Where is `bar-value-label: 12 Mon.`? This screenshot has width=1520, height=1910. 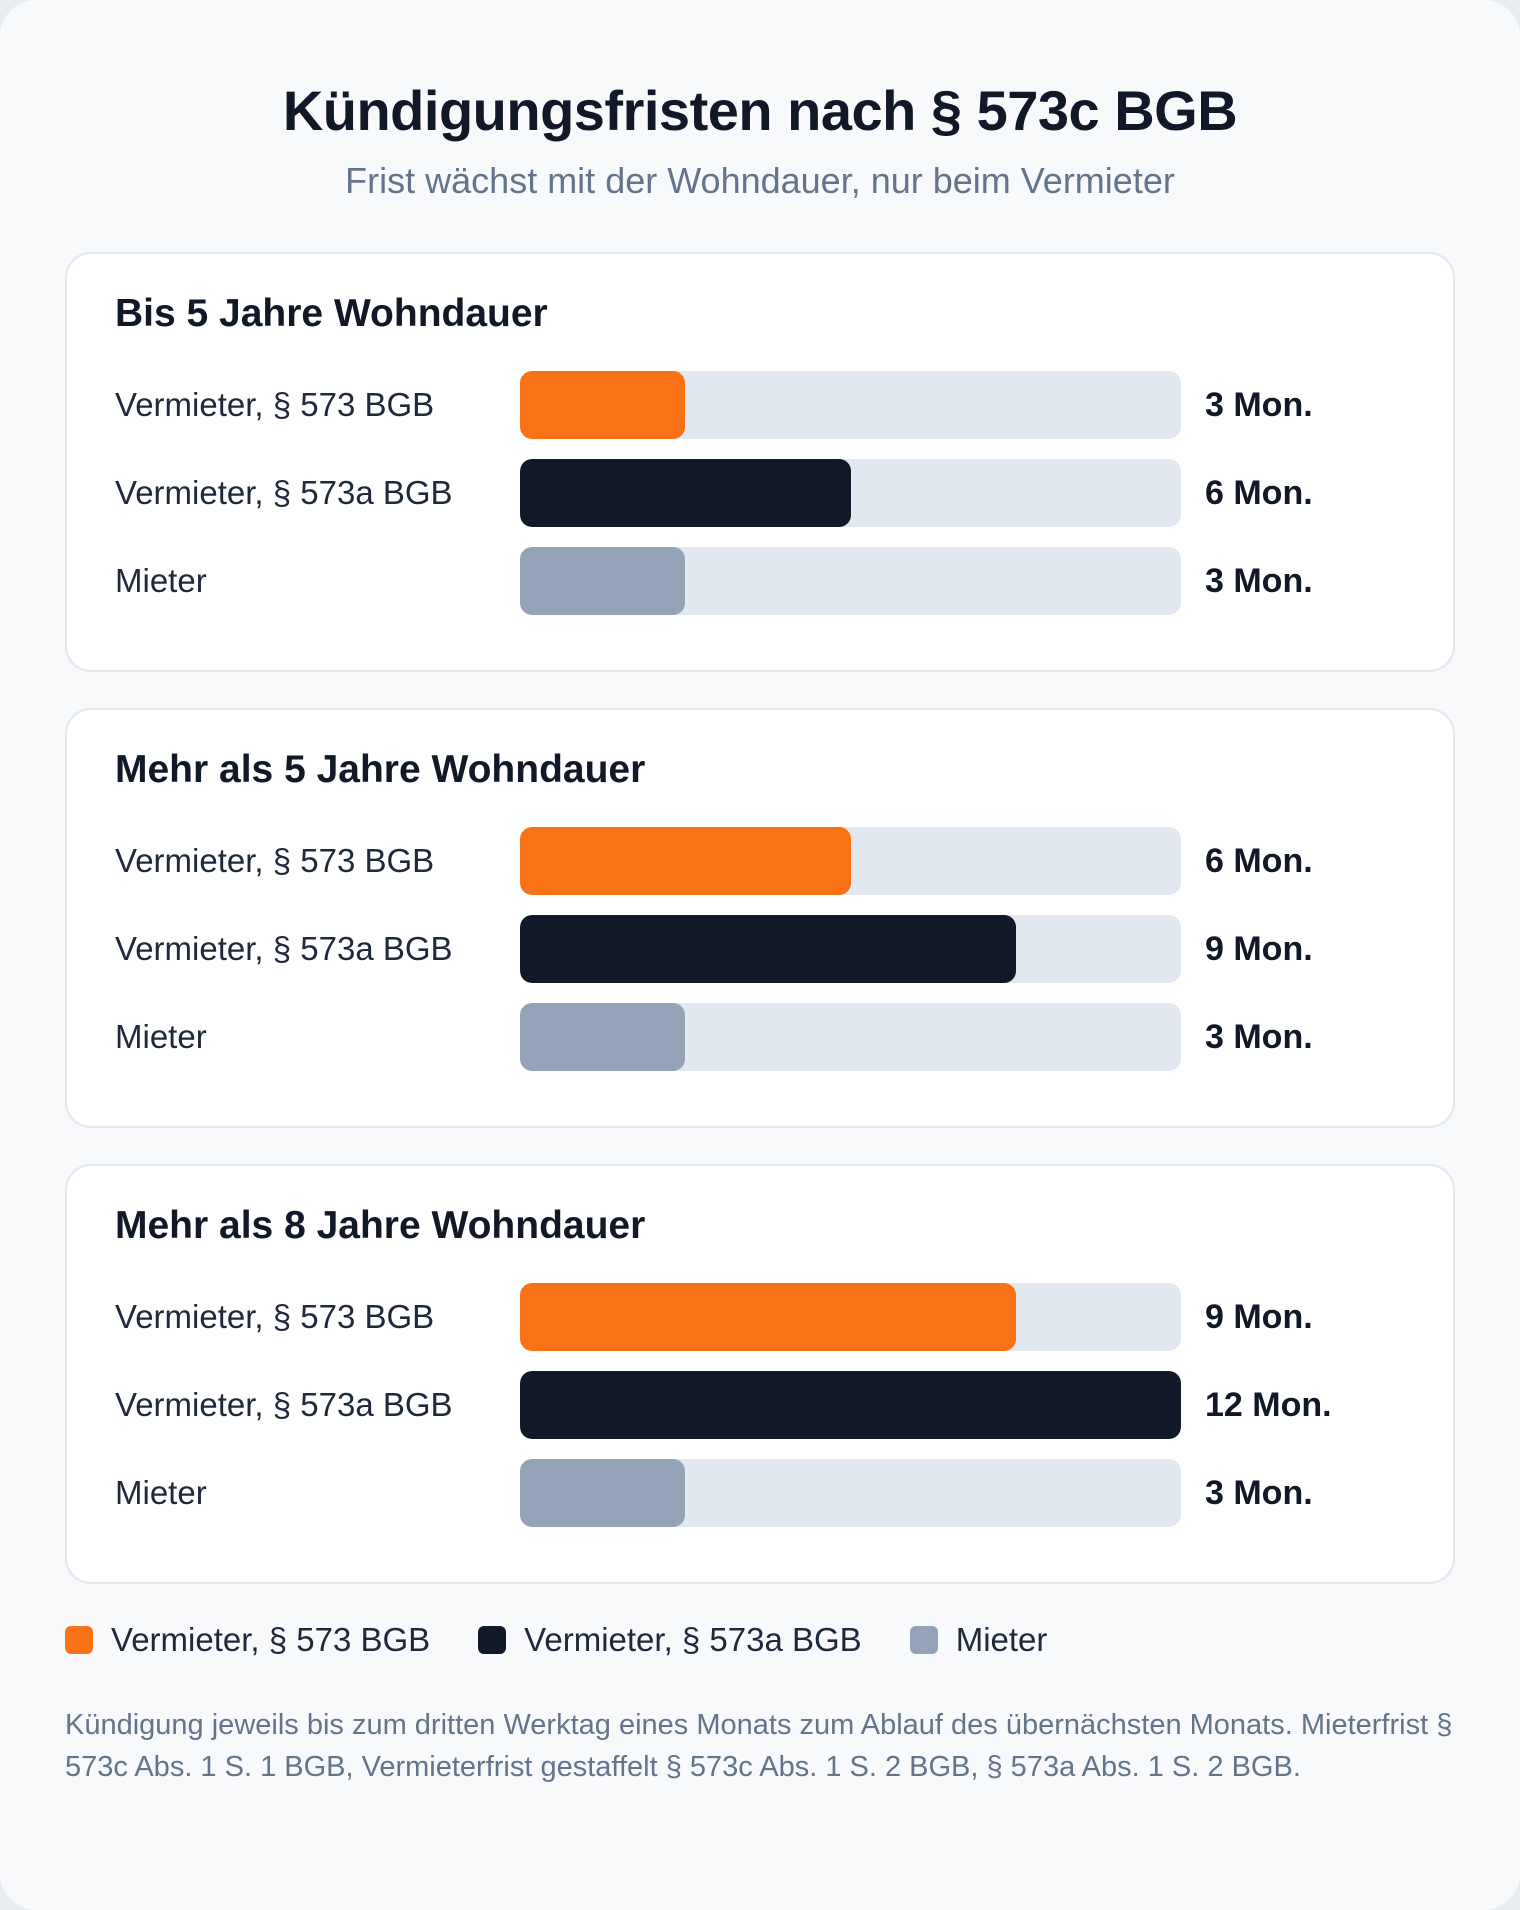
bar-value-label: 12 Mon. is located at coordinates (1268, 1405).